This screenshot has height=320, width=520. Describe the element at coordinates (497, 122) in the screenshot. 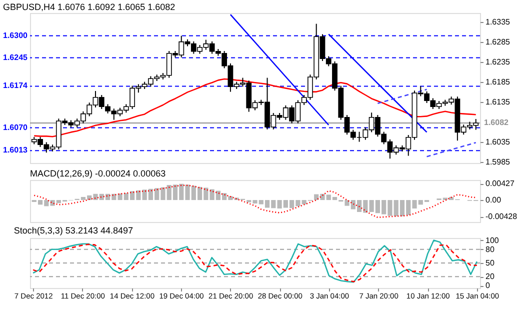

I see `ref-line-label: 1.6082` at that location.